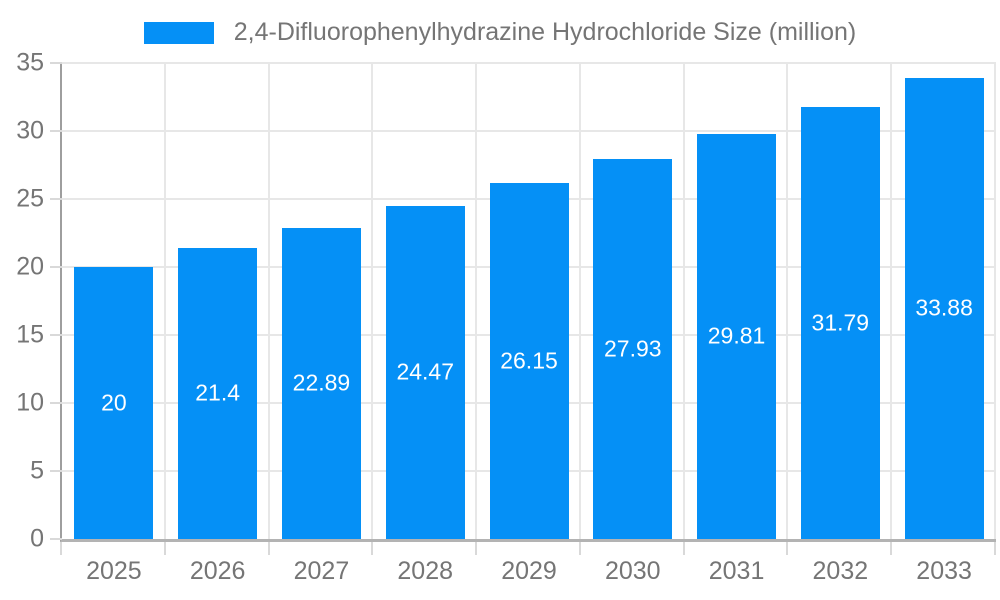 Image resolution: width=1000 pixels, height=600 pixels. I want to click on bar-2033: 33.88, so click(944, 308).